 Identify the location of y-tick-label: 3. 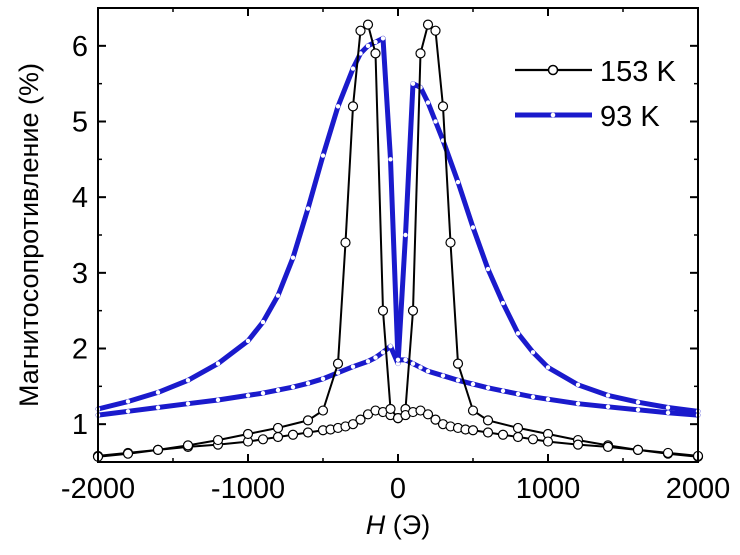
(80, 274).